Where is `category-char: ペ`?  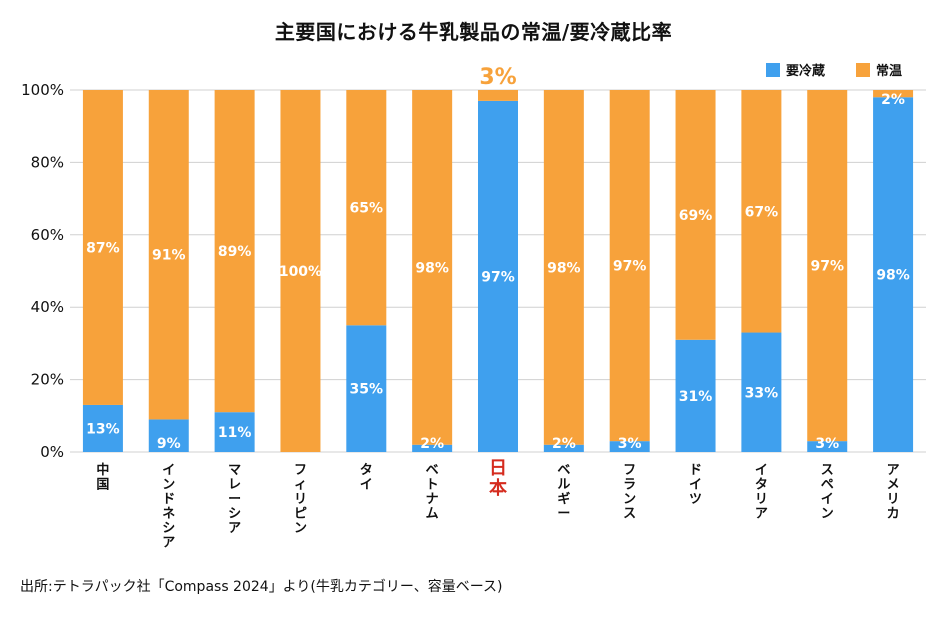
category-char: ペ is located at coordinates (827, 485).